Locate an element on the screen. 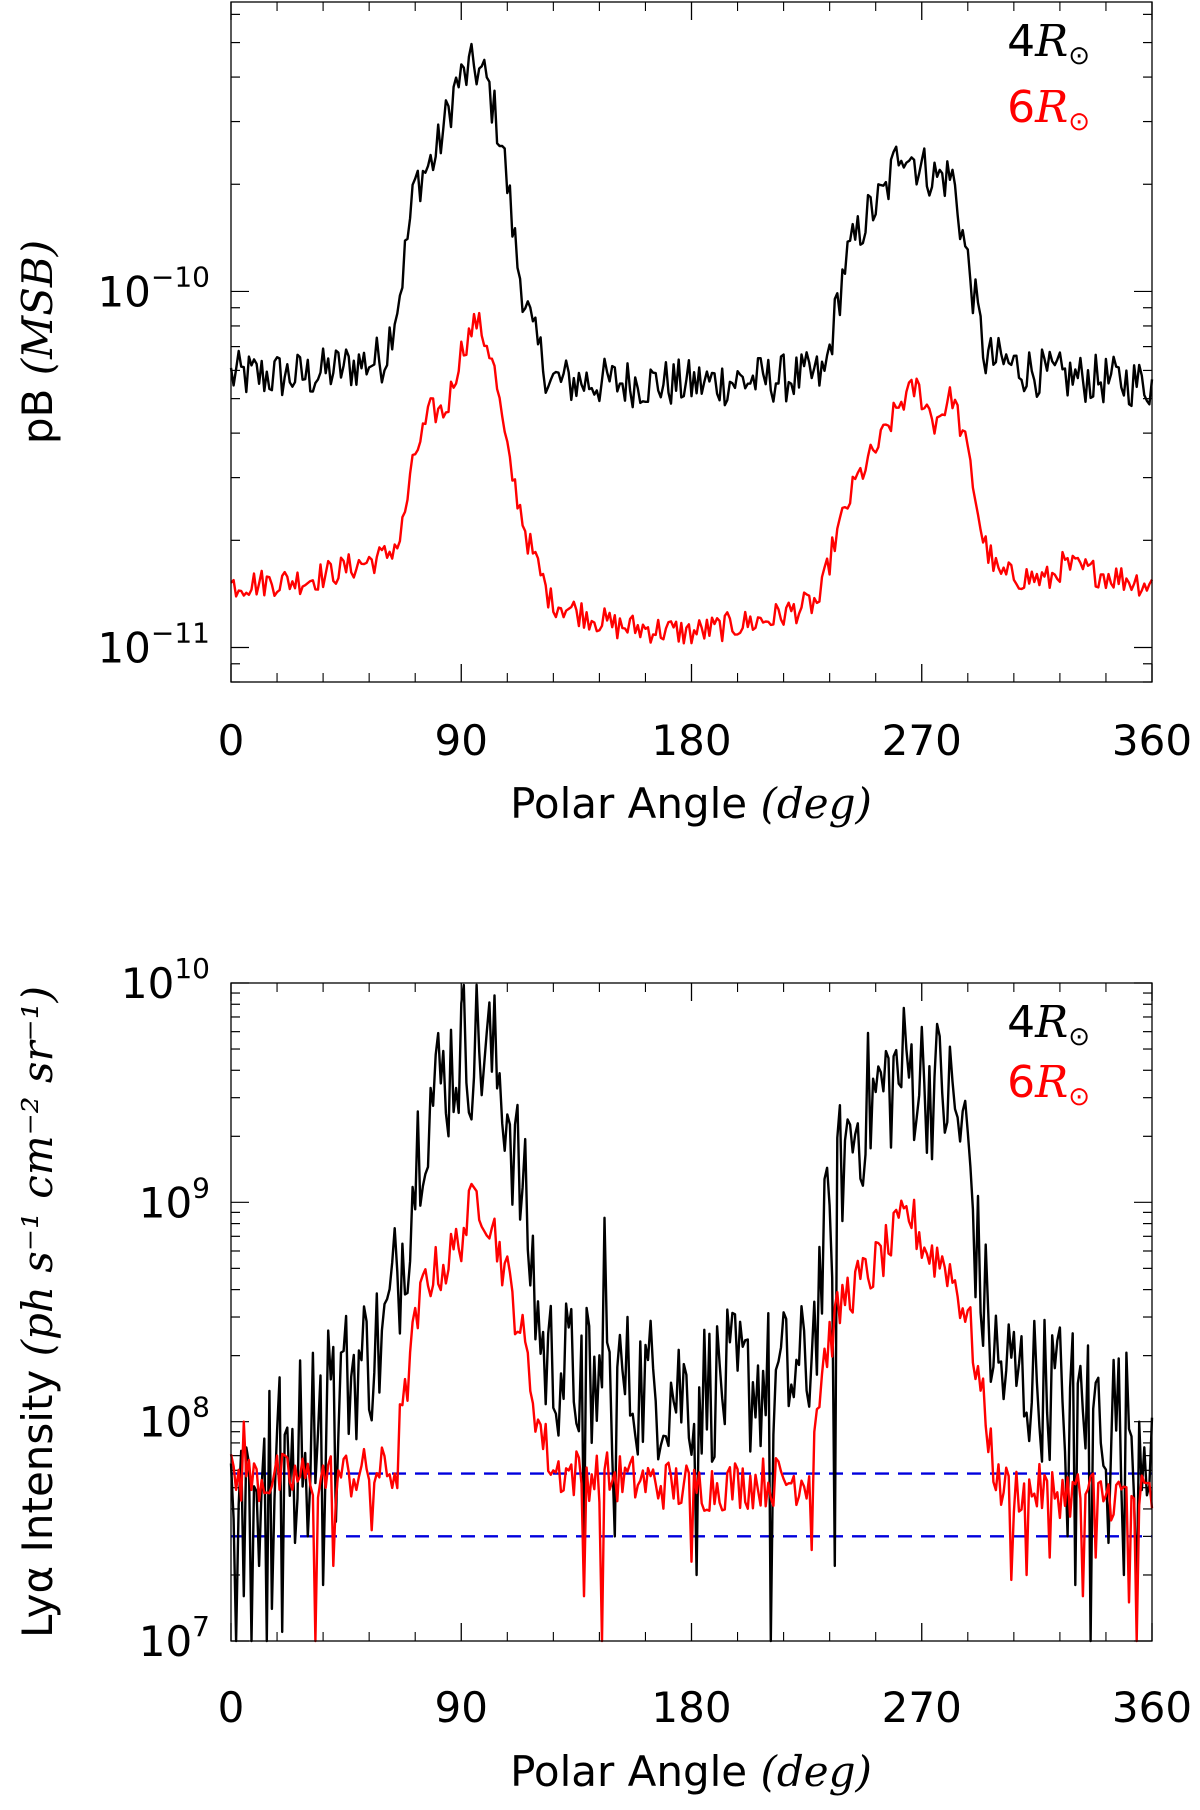 Image resolution: width=1200 pixels, height=1810 pixels. lya-legend: 4R⊙ 6R⊙ is located at coordinates (1048, 1054).